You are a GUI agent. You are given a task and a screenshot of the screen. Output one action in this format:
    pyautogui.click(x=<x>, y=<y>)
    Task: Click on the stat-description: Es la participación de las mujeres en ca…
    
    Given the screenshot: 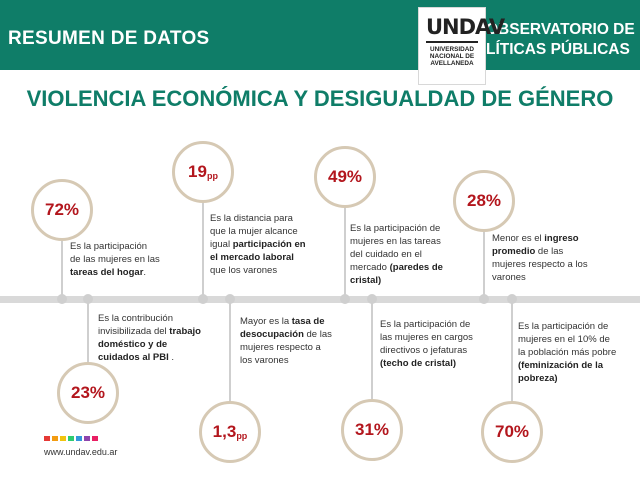 What is the action you would take?
    pyautogui.click(x=426, y=344)
    